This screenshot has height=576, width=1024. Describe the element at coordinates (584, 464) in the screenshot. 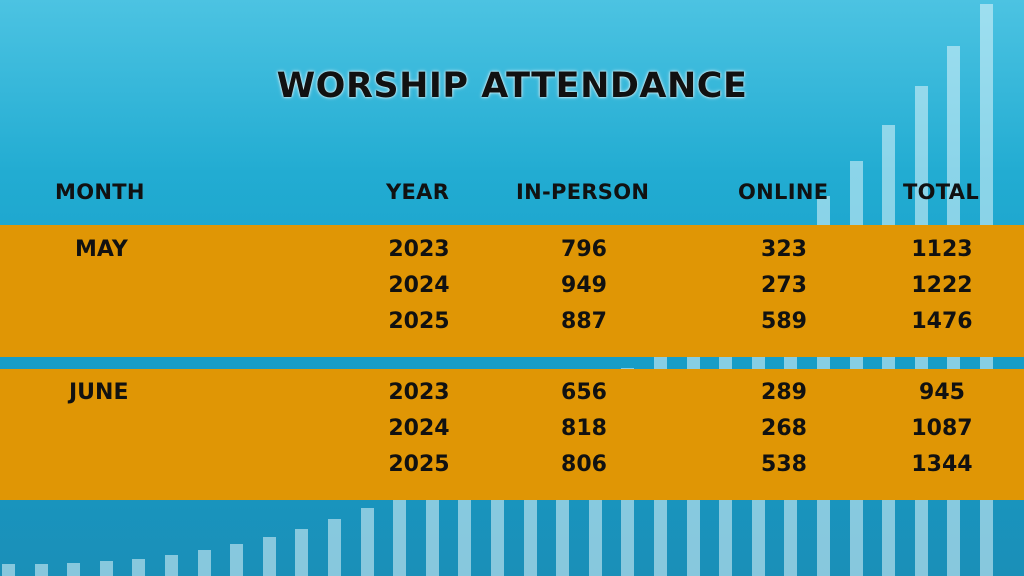

I see `table-cell-in-person: 806` at that location.